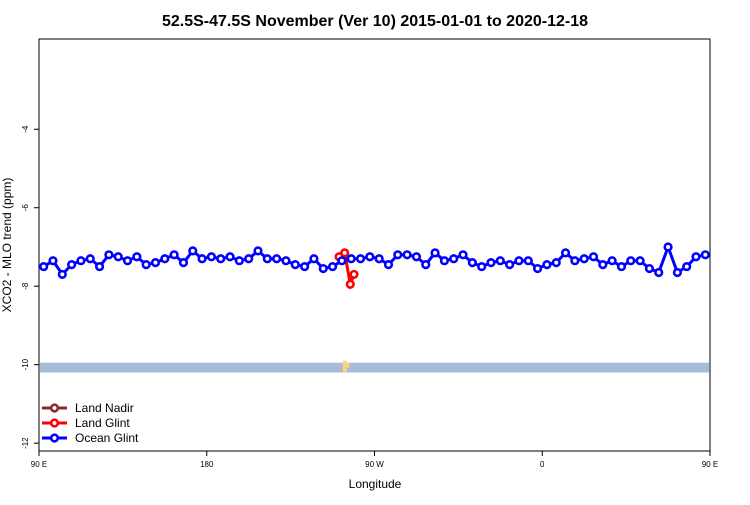  Describe the element at coordinates (104, 408) in the screenshot. I see `legend-label: Land Nadir` at that location.